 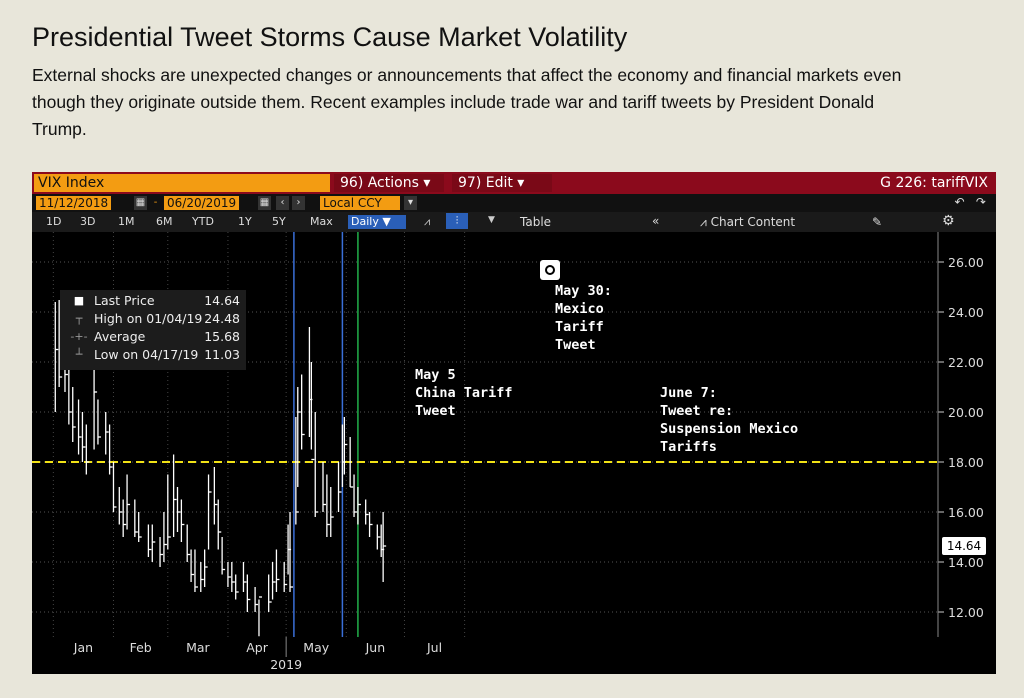 I want to click on y-tick-label: 22.00, so click(x=966, y=362).